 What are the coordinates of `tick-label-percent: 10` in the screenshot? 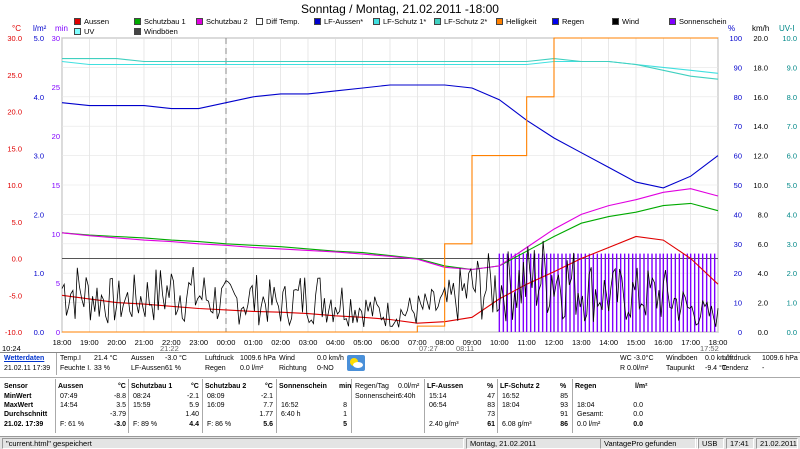 It's located at (738, 303).